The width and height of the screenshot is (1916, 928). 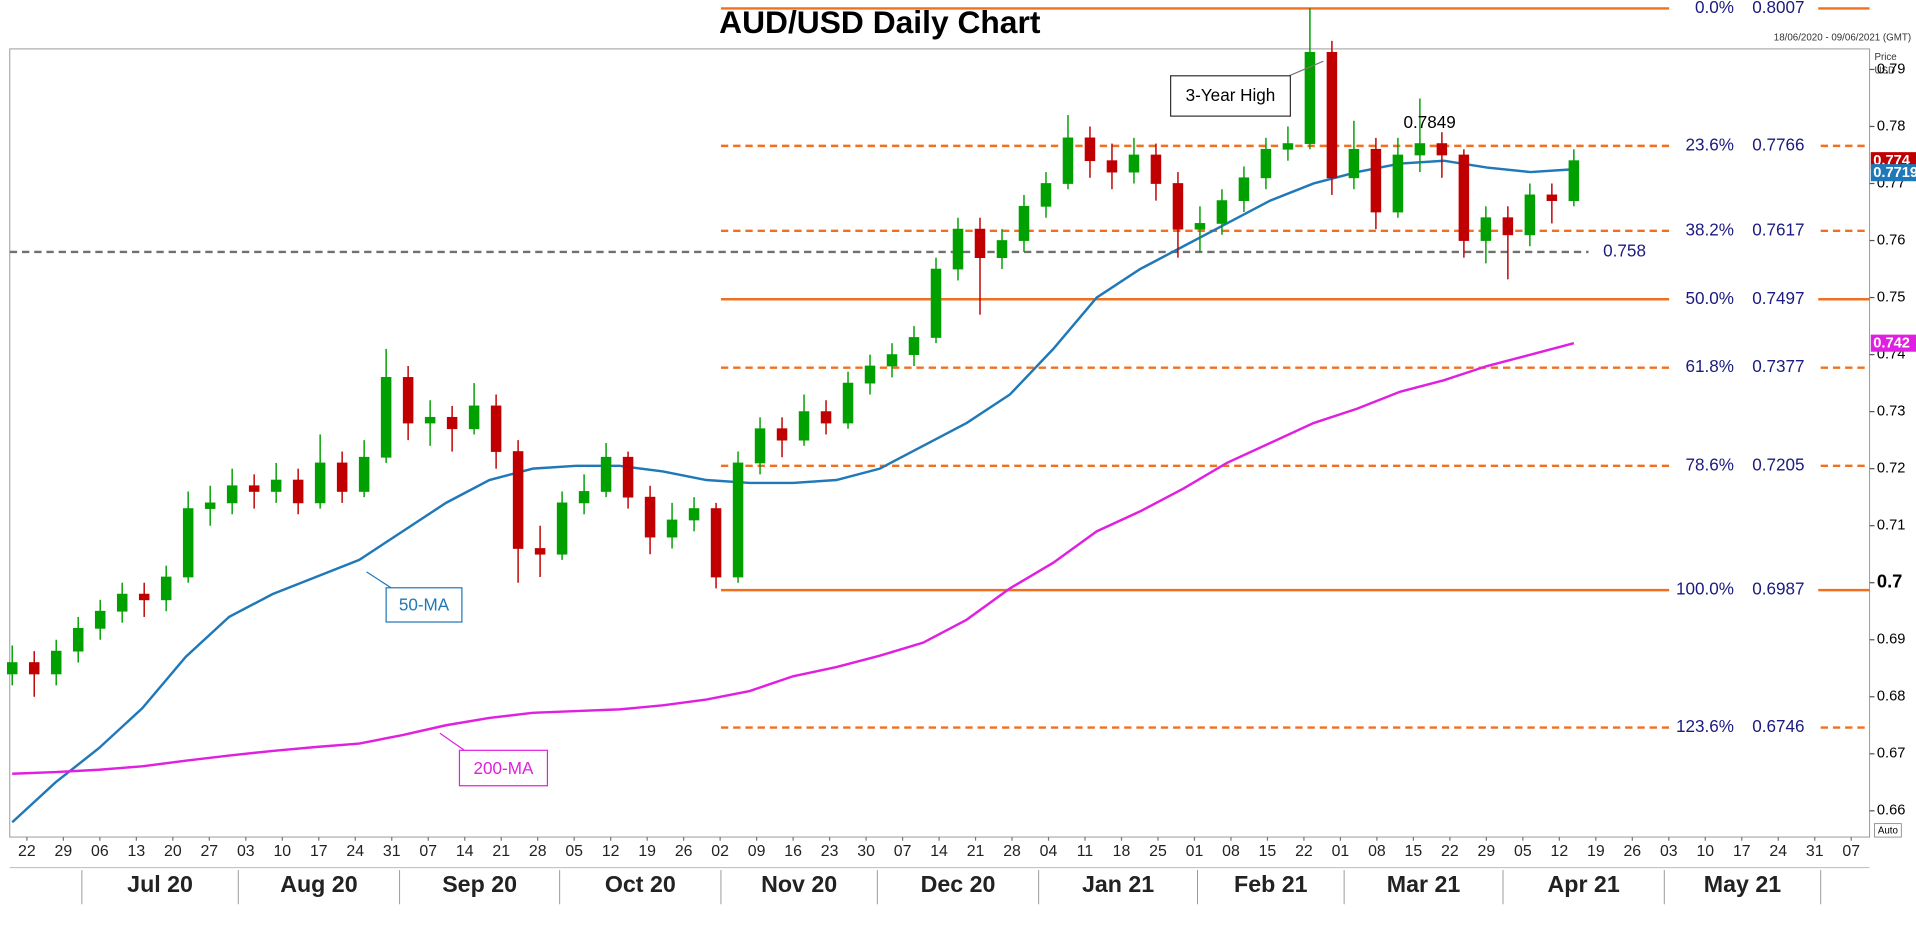 I want to click on fib-percent: 100.0%, so click(x=1705, y=589).